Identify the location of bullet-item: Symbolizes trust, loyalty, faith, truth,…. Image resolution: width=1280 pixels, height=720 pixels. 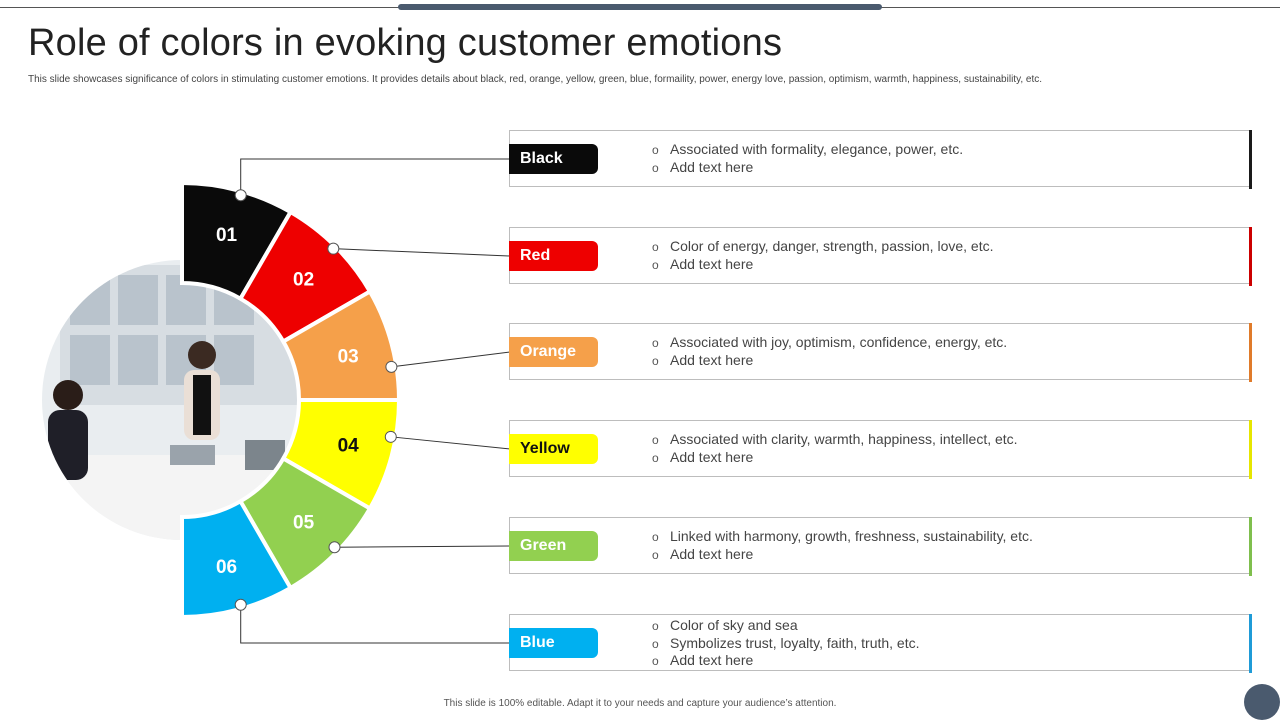
(786, 644).